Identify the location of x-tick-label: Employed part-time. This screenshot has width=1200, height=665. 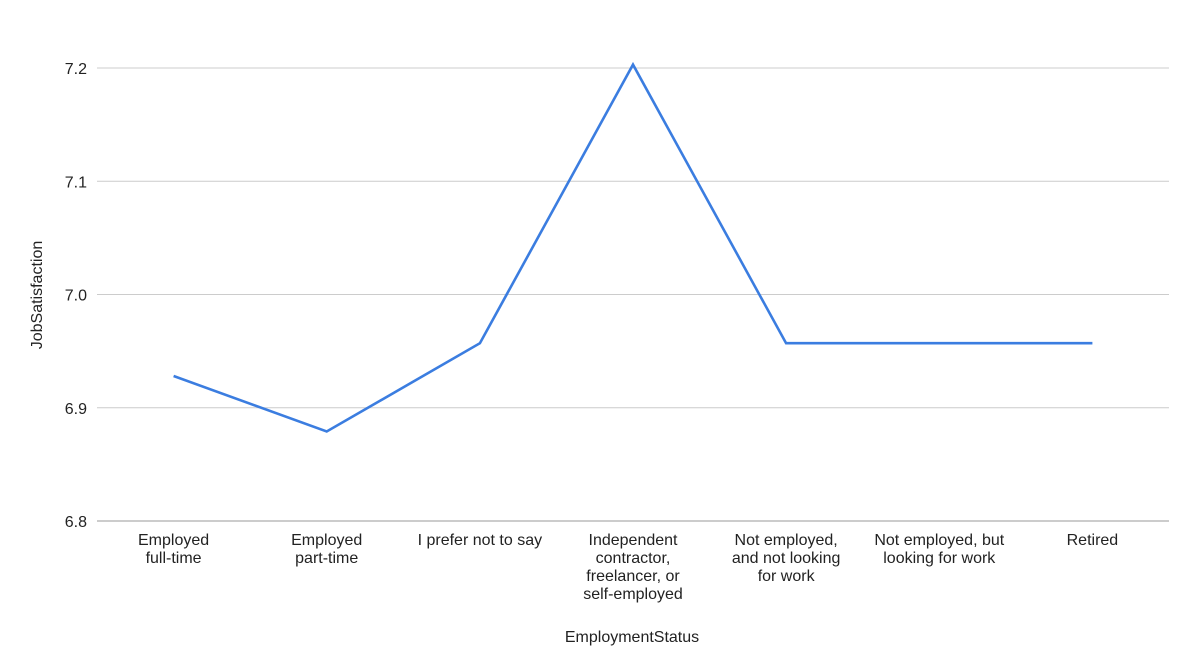
(326, 549).